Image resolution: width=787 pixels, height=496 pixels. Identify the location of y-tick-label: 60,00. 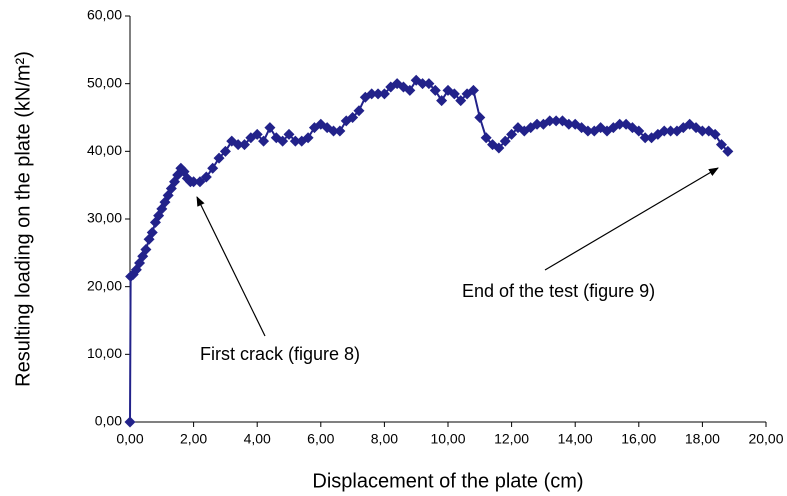
(104, 15).